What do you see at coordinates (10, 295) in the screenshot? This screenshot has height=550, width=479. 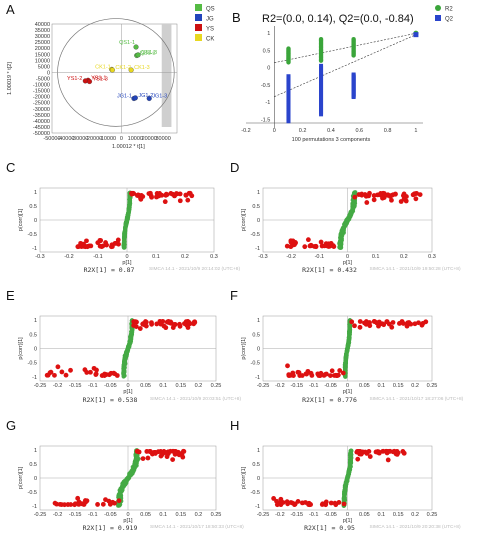 I see `panel-label-e: E` at bounding box center [10, 295].